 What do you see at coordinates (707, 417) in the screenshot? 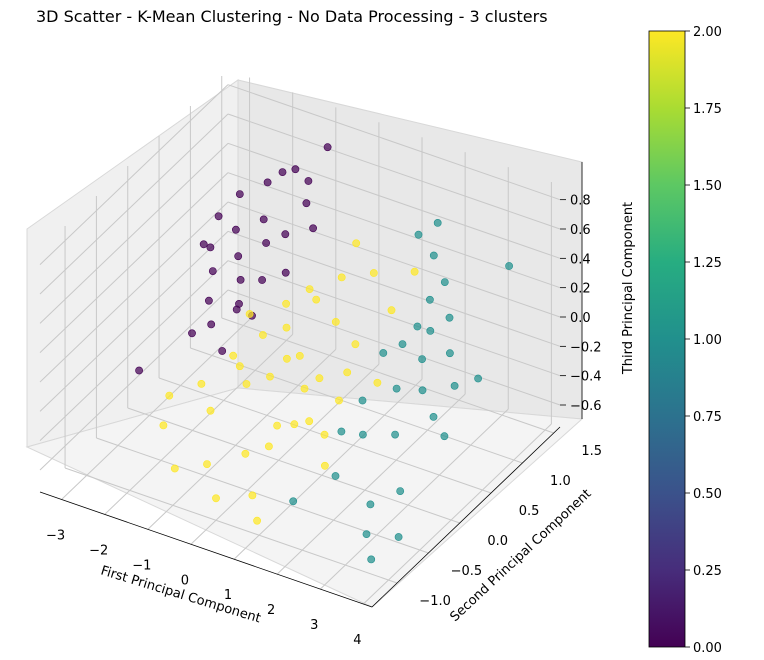
I see `colorbar-tick-label: 0.75` at bounding box center [707, 417].